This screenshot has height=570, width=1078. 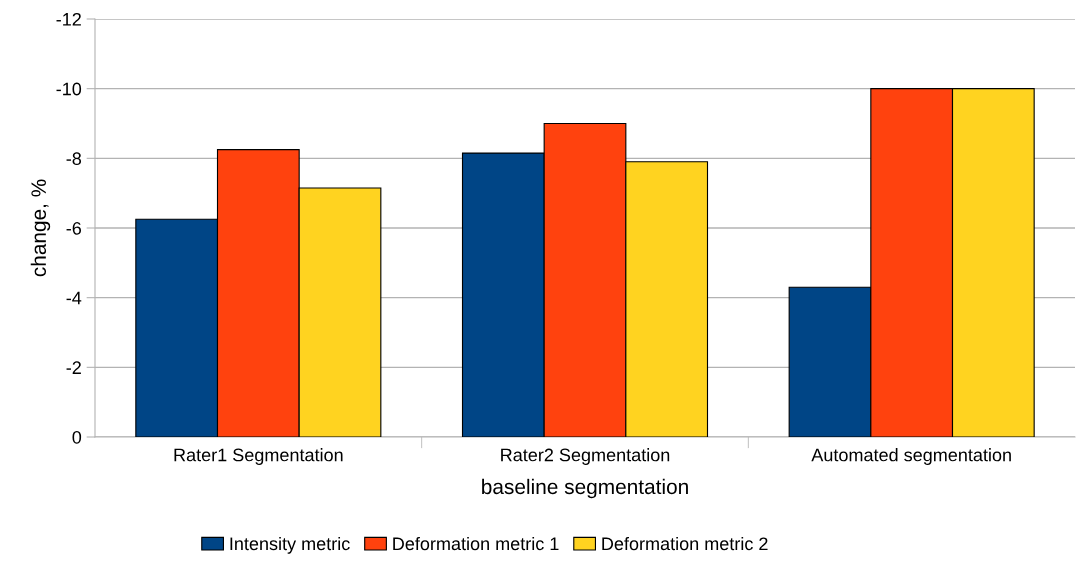 I want to click on y-tick-label: -12, so click(x=68, y=19).